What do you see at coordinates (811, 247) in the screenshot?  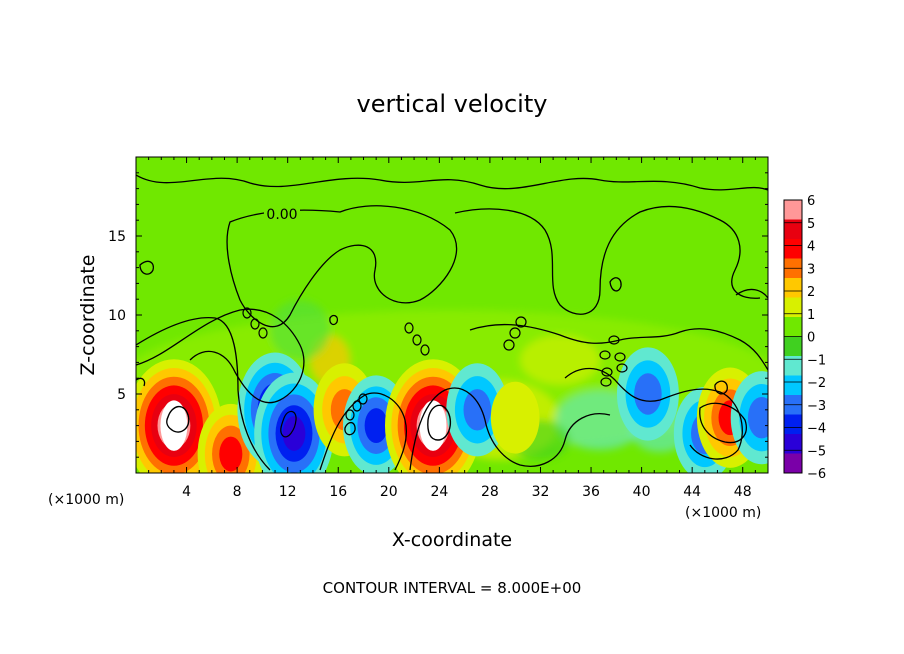 I see `colorbar-tick-label: 4` at bounding box center [811, 247].